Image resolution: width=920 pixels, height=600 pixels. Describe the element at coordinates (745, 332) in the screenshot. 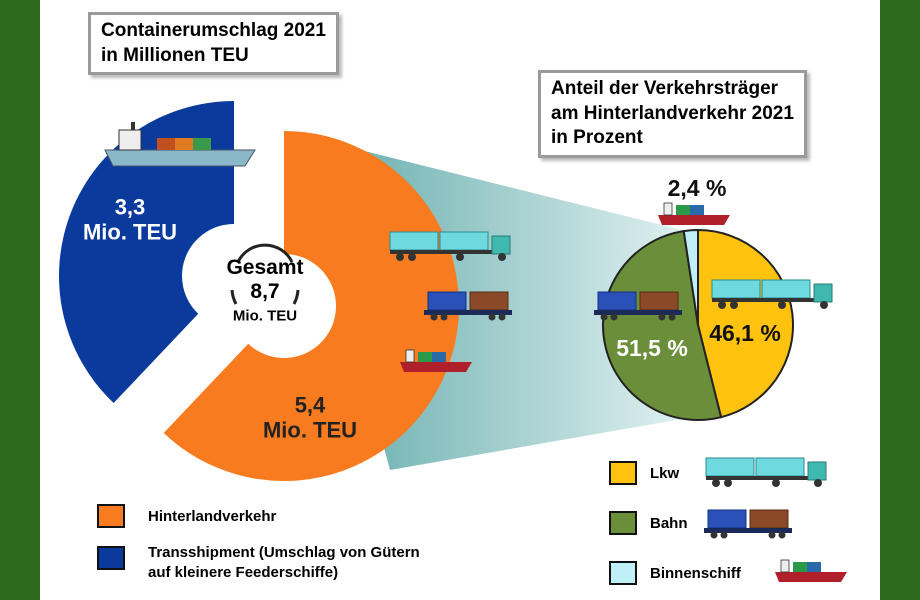

I see `value-label: 46,1 %` at that location.